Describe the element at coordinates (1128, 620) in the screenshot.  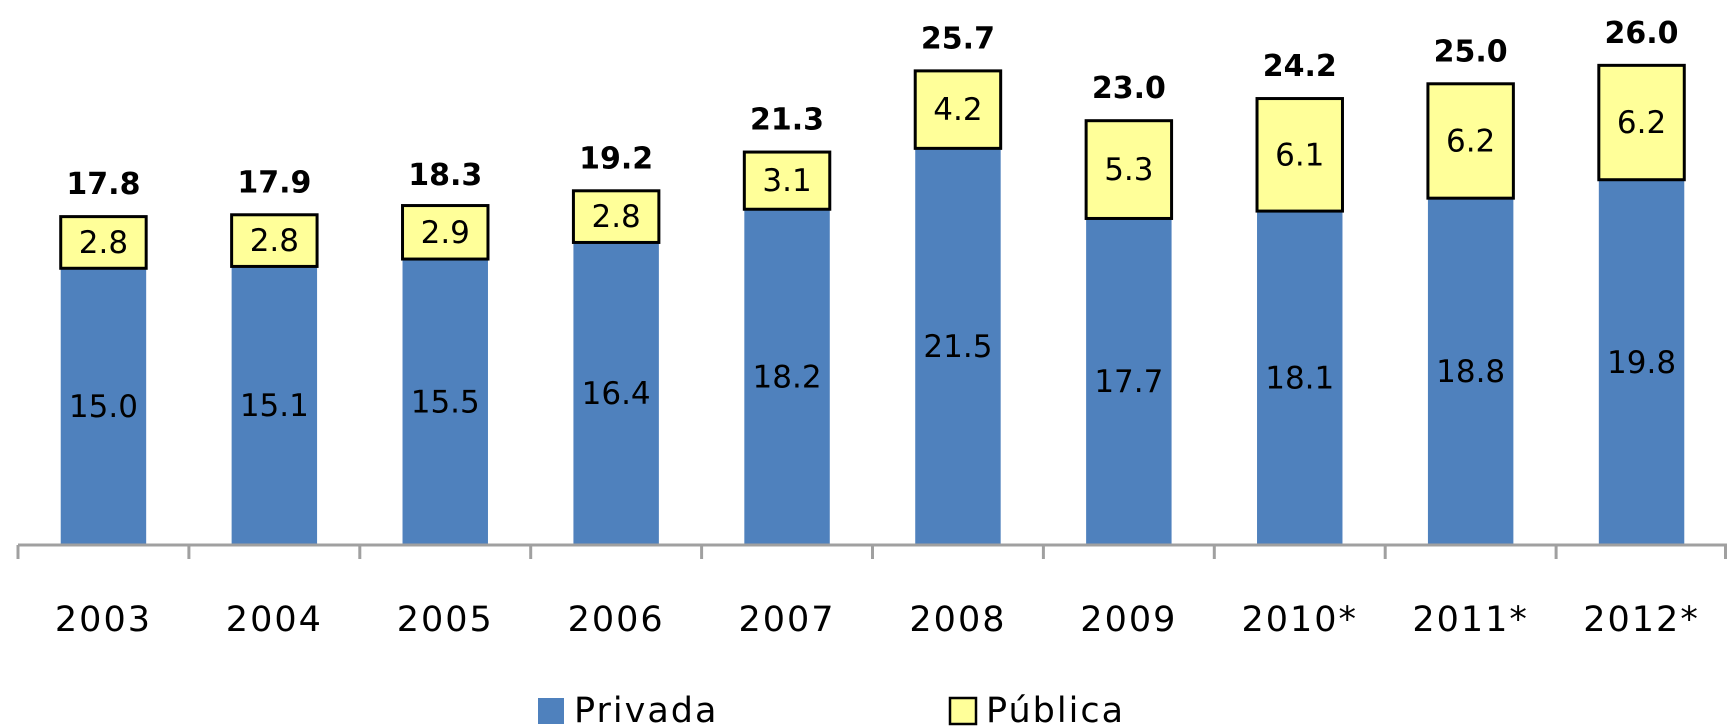
I see `x-tick-label: 2009` at that location.